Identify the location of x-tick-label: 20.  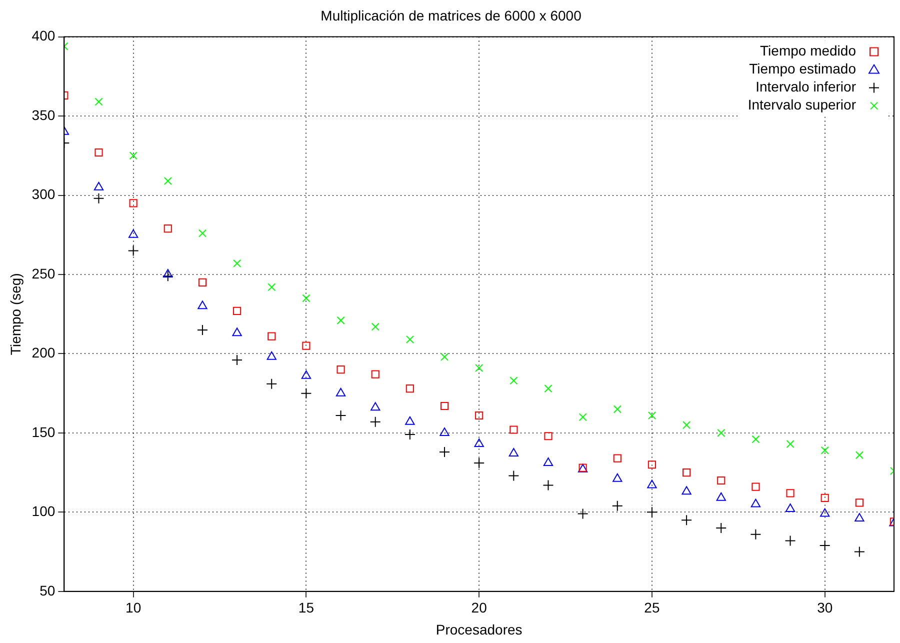
(479, 608).